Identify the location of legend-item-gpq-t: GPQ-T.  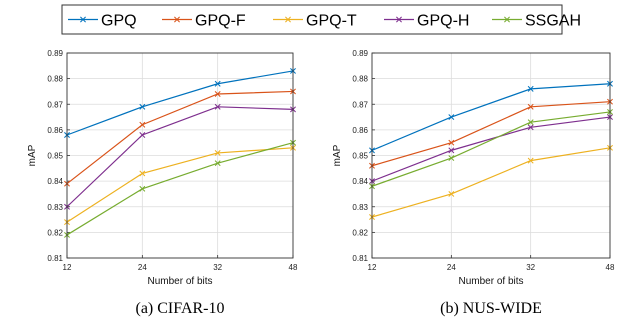
(315, 21).